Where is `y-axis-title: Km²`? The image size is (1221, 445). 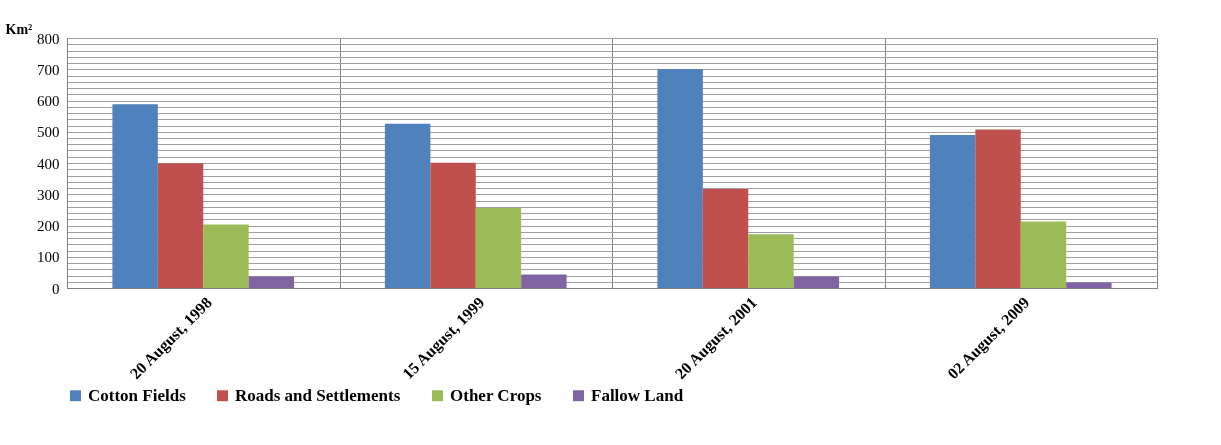 y-axis-title: Km² is located at coordinates (19, 29).